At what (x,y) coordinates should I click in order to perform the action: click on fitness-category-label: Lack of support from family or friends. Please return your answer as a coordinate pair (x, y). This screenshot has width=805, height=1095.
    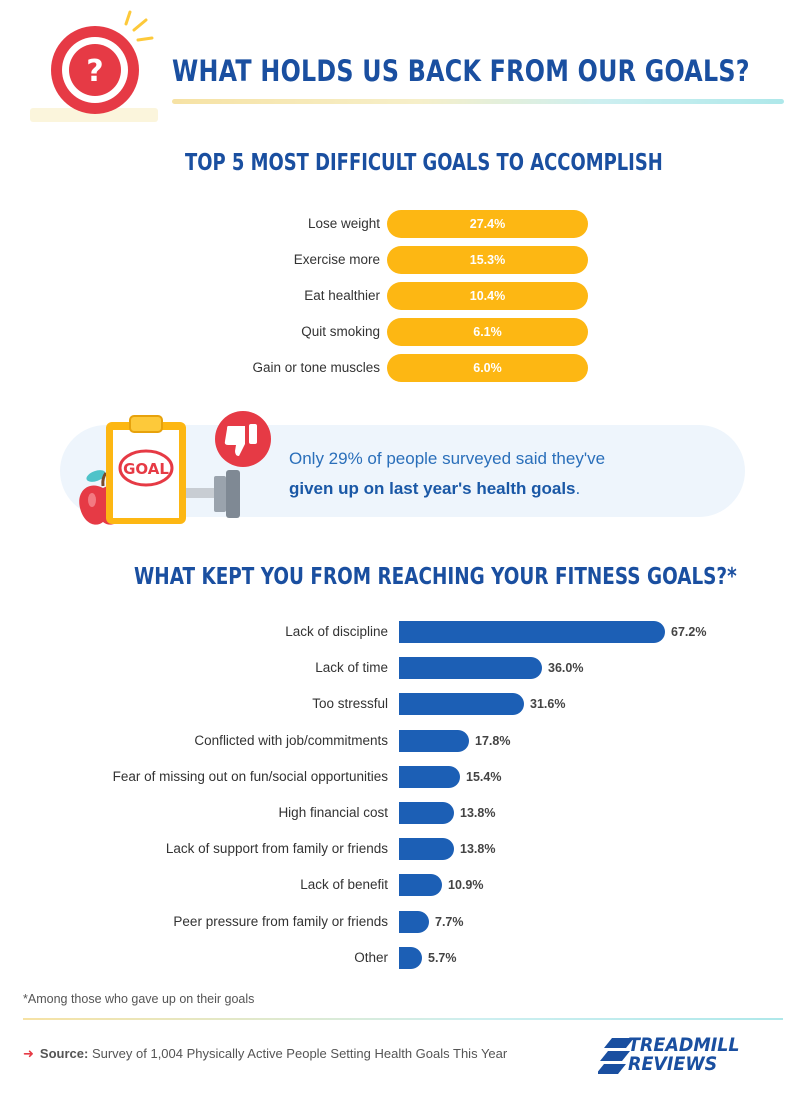
    Looking at the image, I should click on (276, 848).